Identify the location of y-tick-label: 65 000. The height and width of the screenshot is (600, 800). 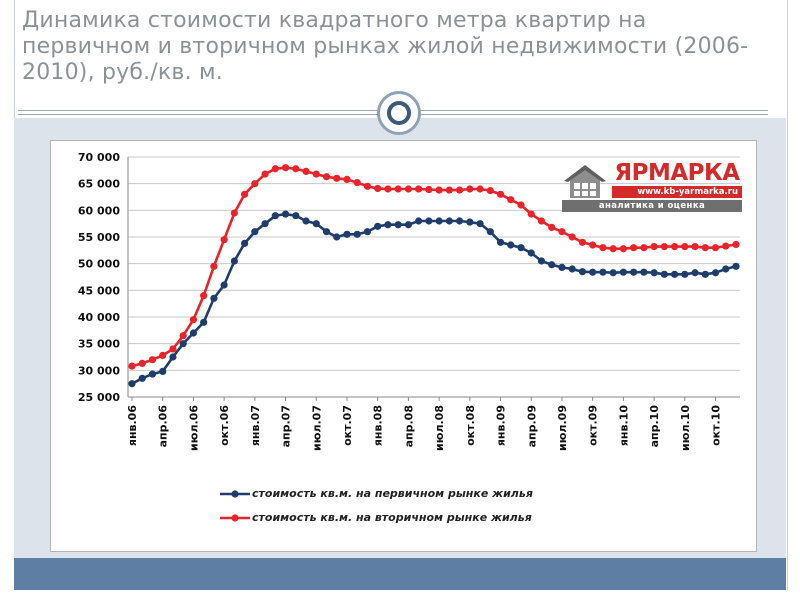
(99, 184).